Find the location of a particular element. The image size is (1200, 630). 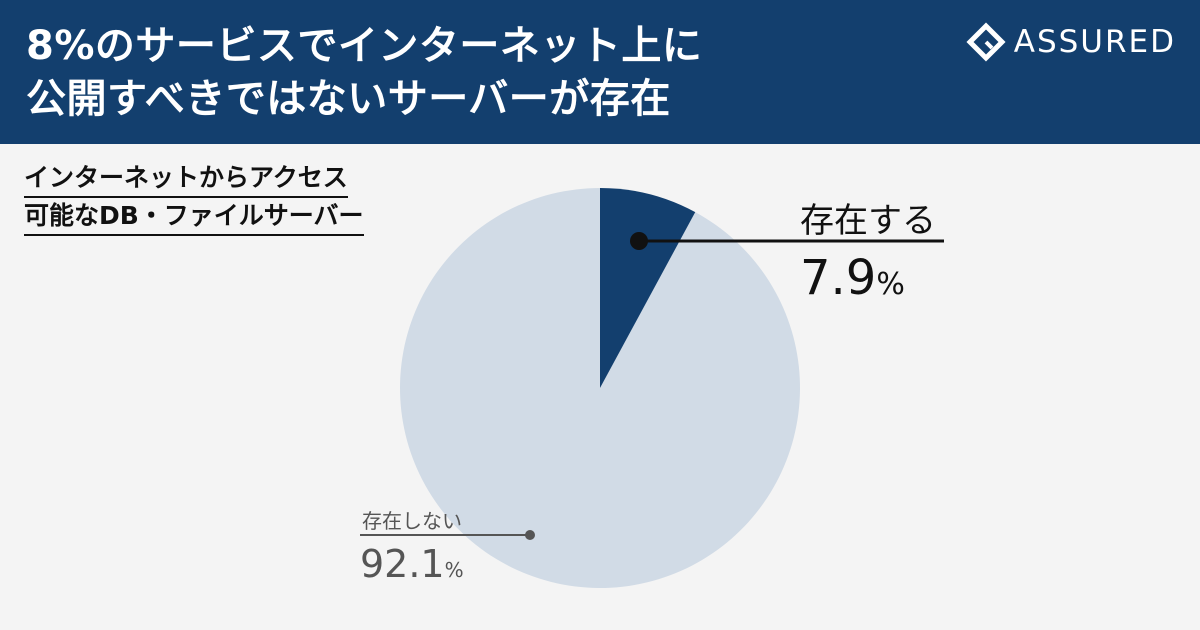

slice-value-not-exist: 92.1% is located at coordinates (412, 564).